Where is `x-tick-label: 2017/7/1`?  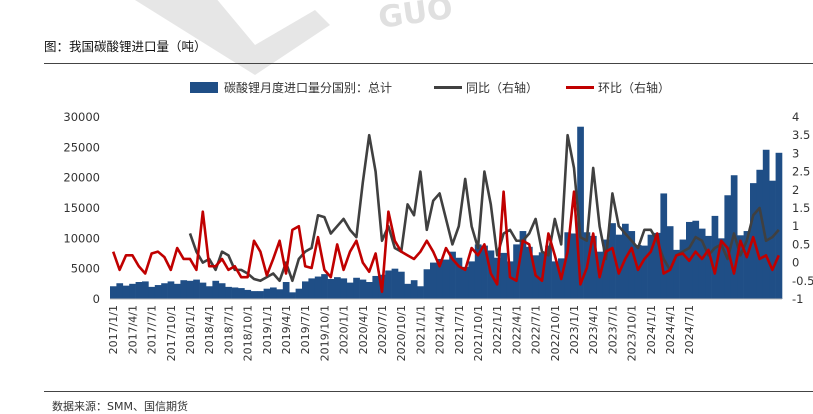
x-tick-label: 2017/7/1 is located at coordinates (152, 329).